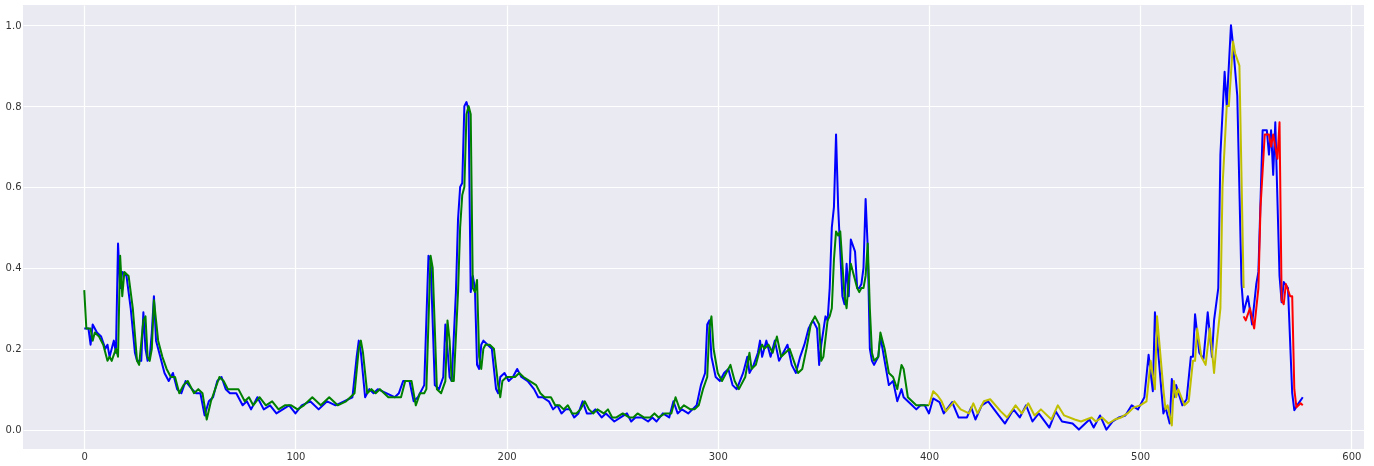  What do you see at coordinates (296, 456) in the screenshot?
I see `x-tick-label: 100` at bounding box center [296, 456].